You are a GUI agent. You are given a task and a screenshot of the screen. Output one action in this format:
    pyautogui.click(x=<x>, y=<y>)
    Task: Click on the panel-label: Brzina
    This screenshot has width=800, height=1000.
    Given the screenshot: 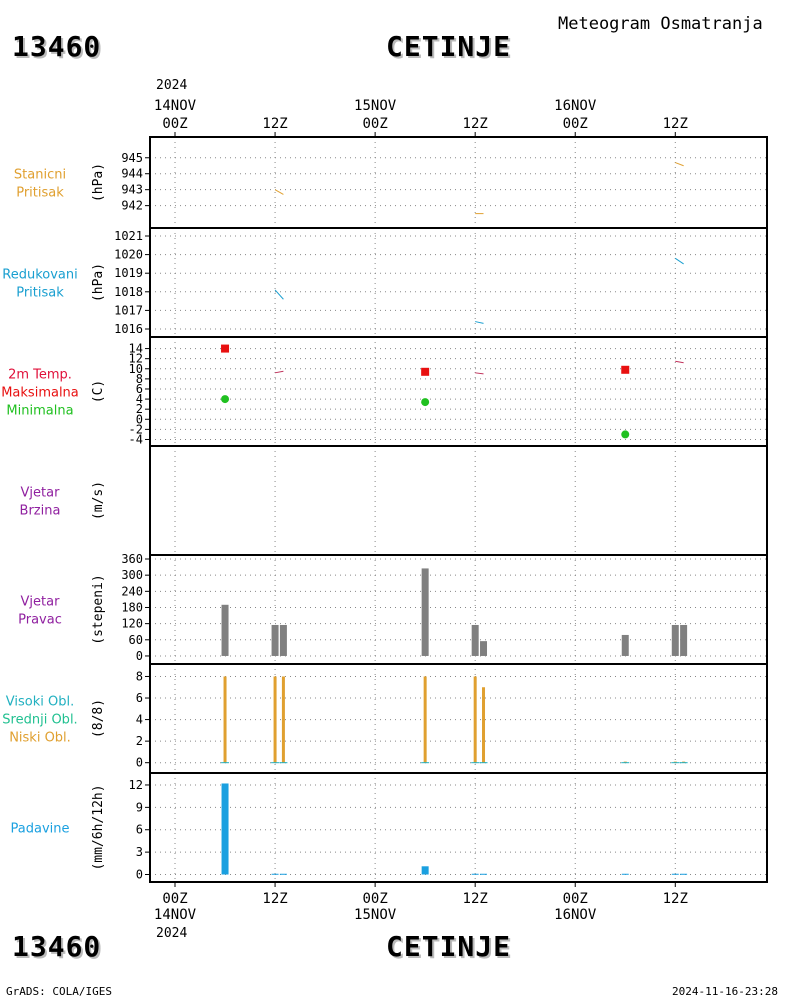 What is the action you would take?
    pyautogui.click(x=40, y=511)
    